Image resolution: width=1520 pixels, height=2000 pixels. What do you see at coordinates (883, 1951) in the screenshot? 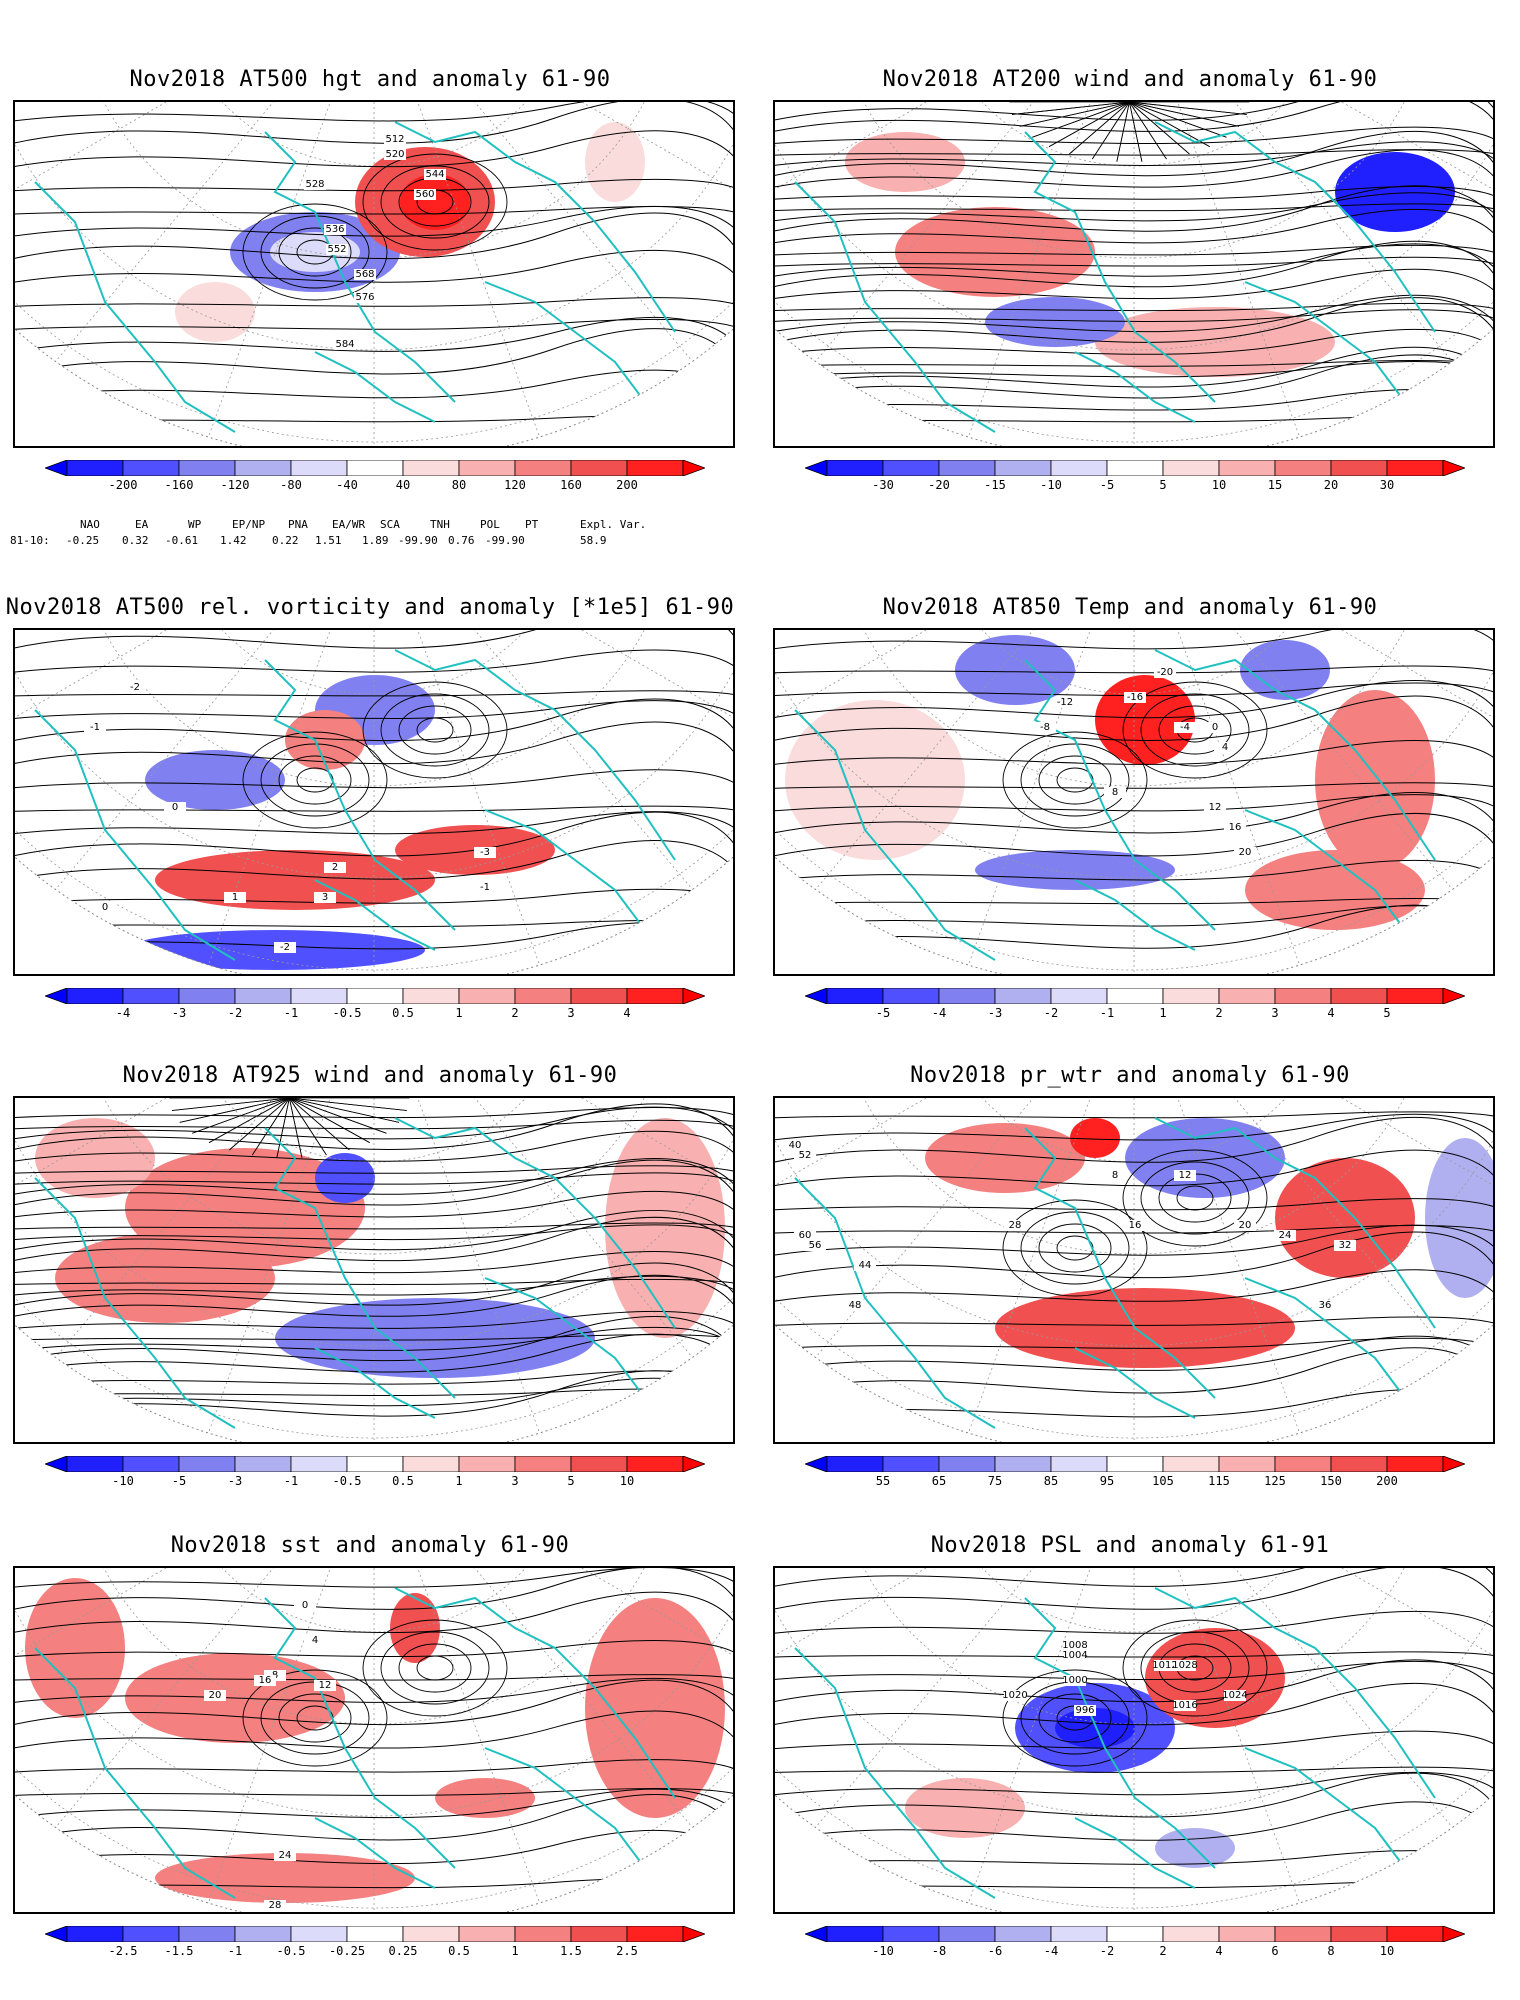
I see `colorbar-tick-label: -10` at bounding box center [883, 1951].